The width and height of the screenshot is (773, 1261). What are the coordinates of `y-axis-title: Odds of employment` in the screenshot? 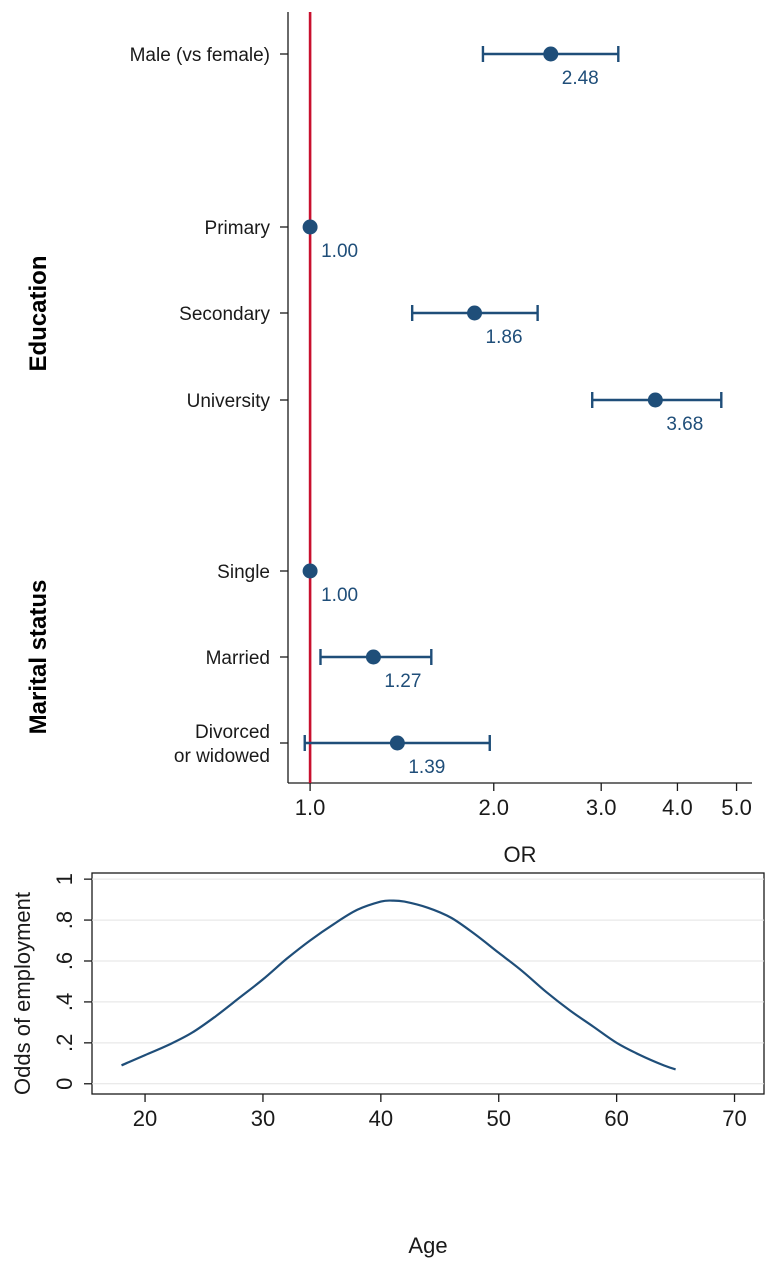 It's located at (22, 993).